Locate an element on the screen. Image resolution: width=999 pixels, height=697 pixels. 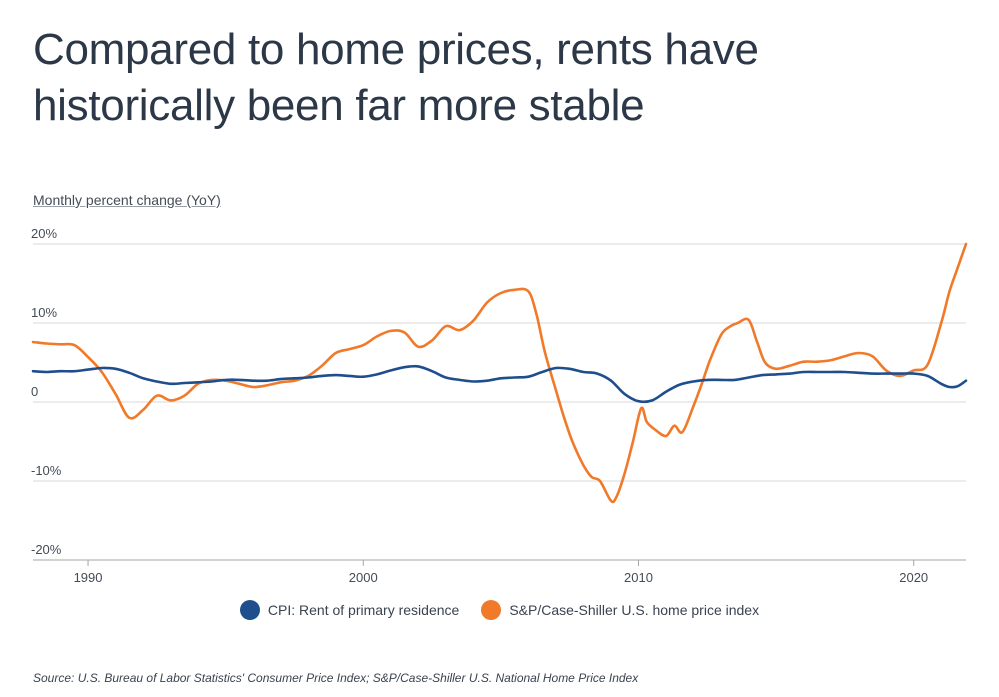
series-line-rent is located at coordinates (499, 384).